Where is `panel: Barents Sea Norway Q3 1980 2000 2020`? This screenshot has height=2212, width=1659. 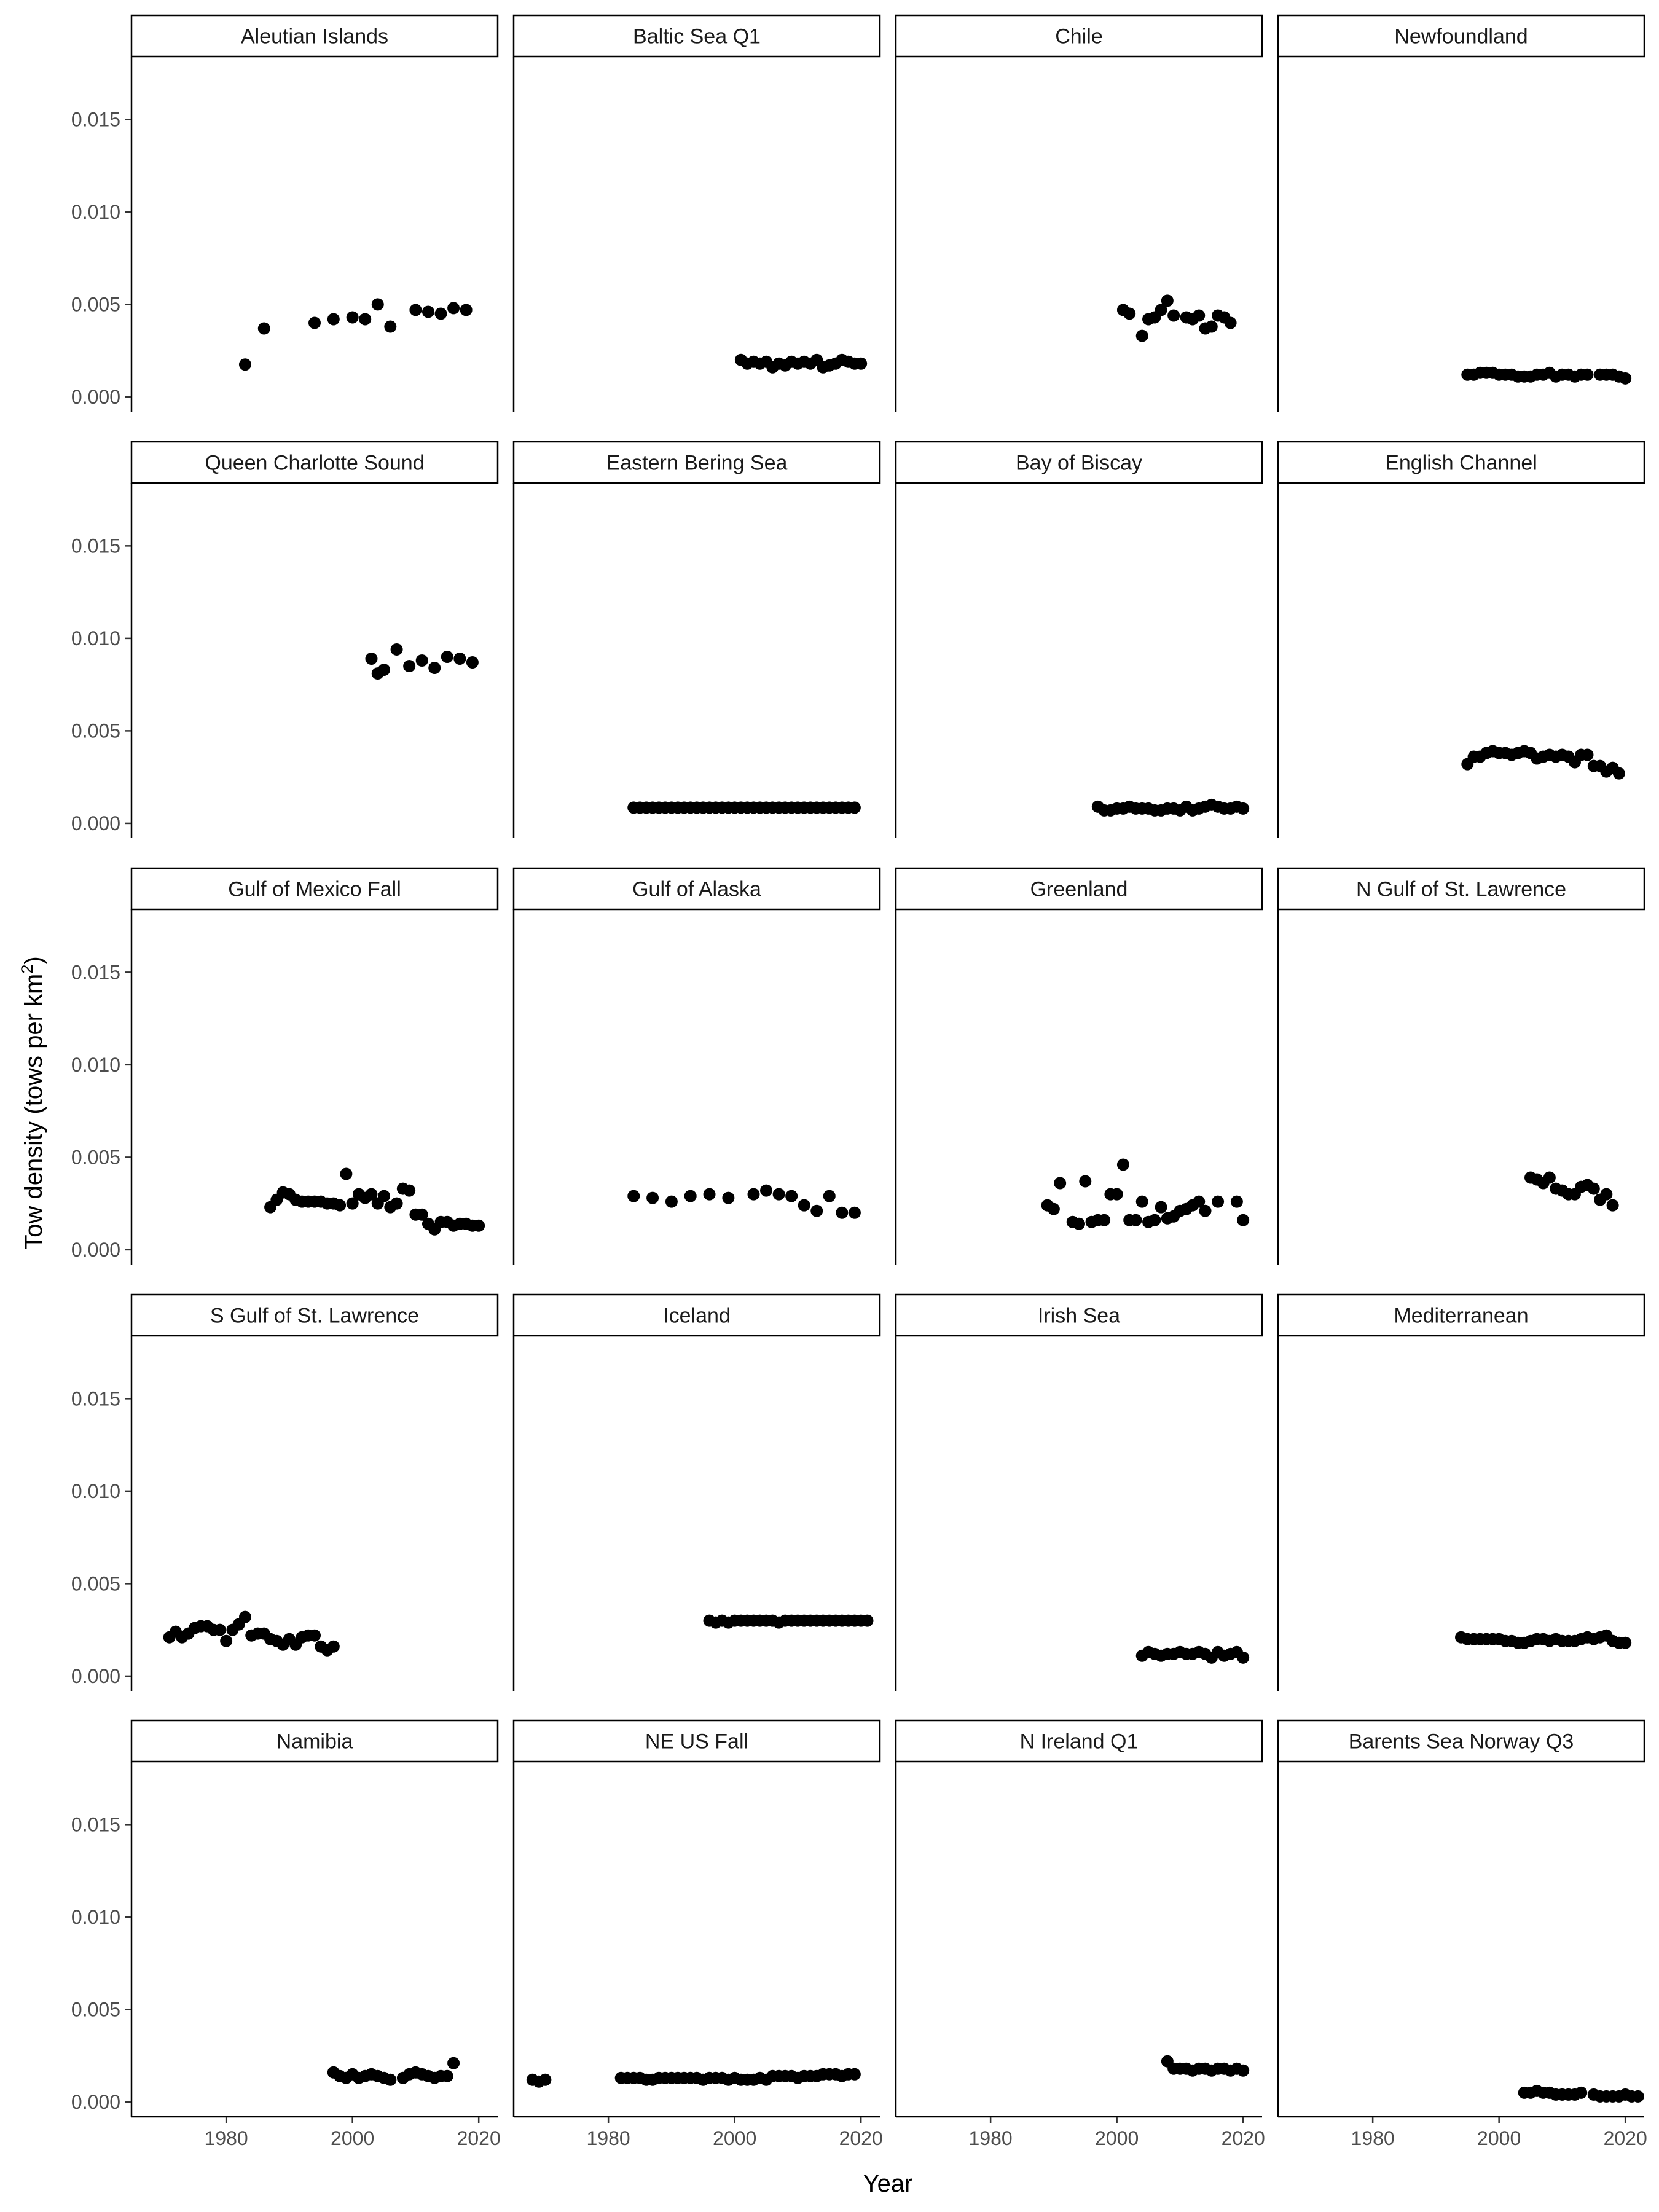
panel: Barents Sea Norway Q3 1980 2000 2020 is located at coordinates (1462, 1934).